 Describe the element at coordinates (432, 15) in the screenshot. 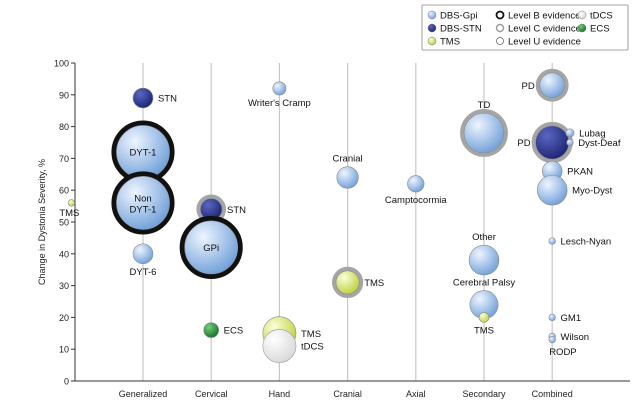

I see `legend-marker-dbs-gpi` at that location.